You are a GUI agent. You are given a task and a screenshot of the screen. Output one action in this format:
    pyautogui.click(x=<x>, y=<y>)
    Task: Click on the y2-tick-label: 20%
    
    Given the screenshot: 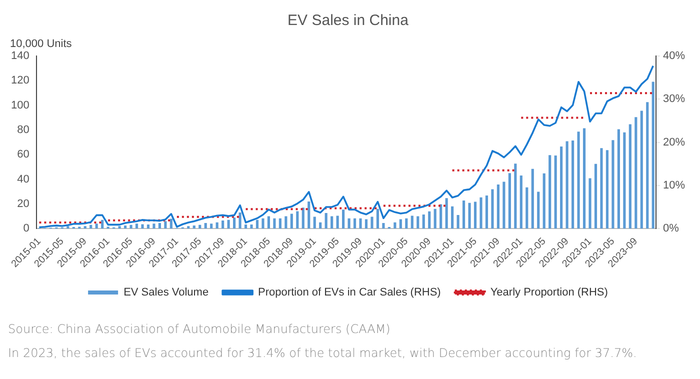 What is the action you would take?
    pyautogui.click(x=674, y=142)
    